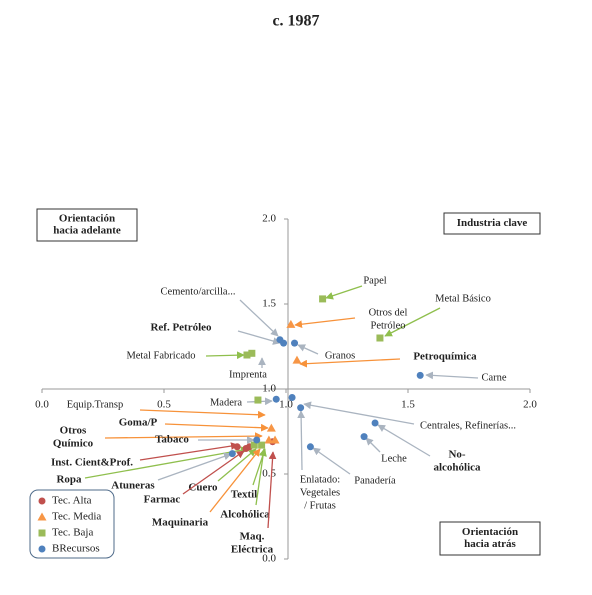 Image resolution: width=592 pixels, height=595 pixels. I want to click on legend-label: Tec. Media, so click(76, 517).